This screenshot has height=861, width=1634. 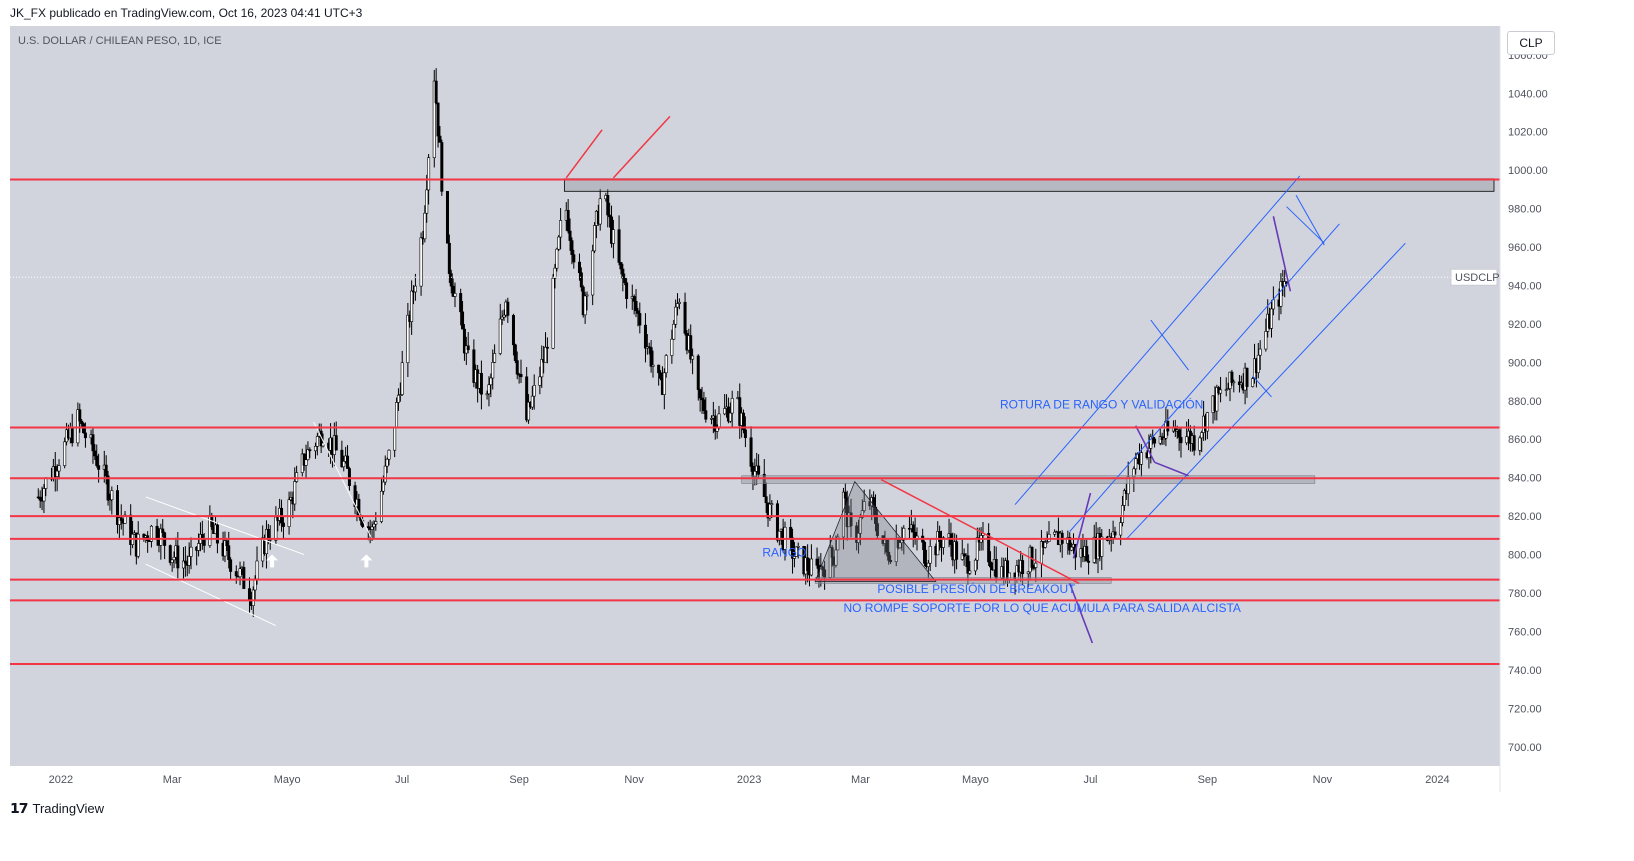 What do you see at coordinates (1525, 632) in the screenshot?
I see `y-tick-label: 760.00` at bounding box center [1525, 632].